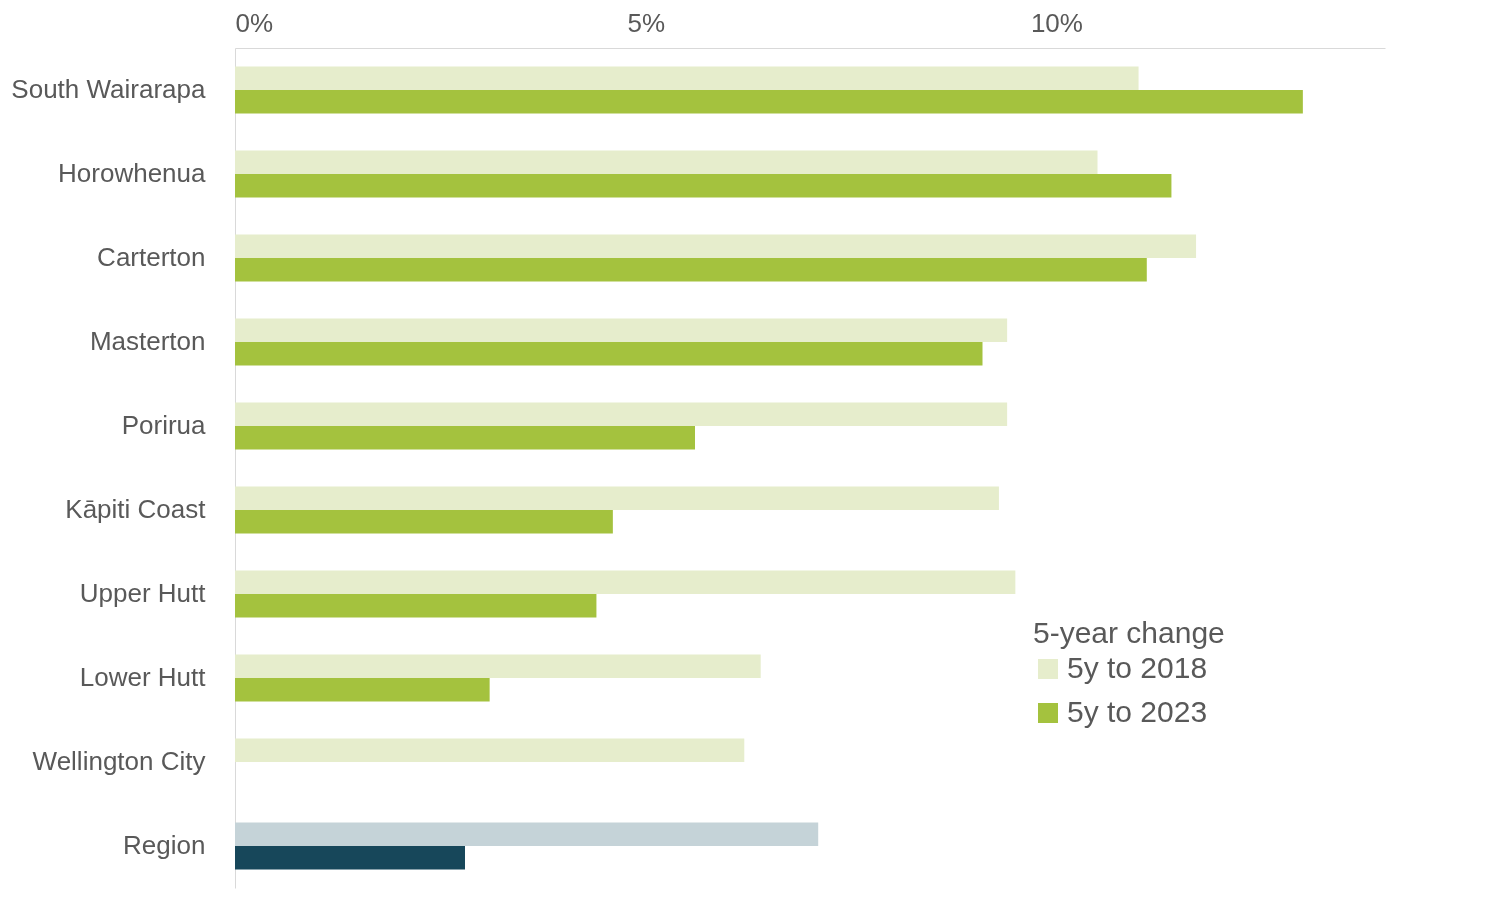 This screenshot has width=1502, height=919. I want to click on y-tick-label: South Wairarapa, so click(109, 89).